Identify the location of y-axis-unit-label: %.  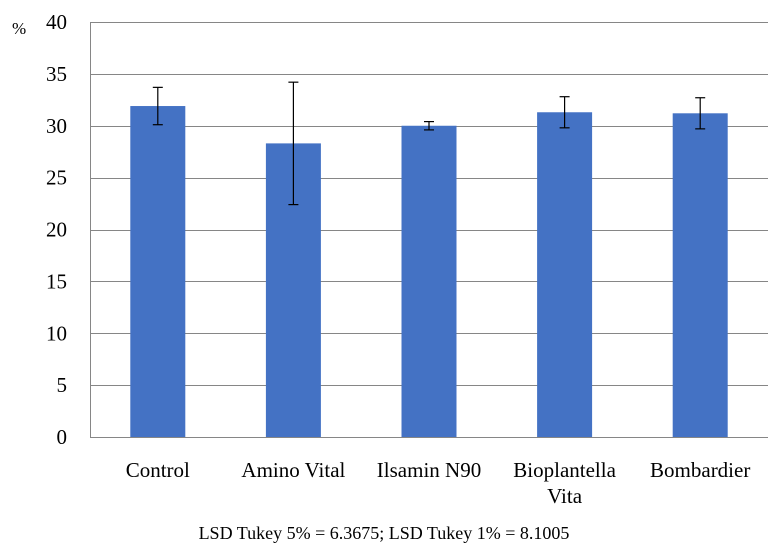
(19, 28).